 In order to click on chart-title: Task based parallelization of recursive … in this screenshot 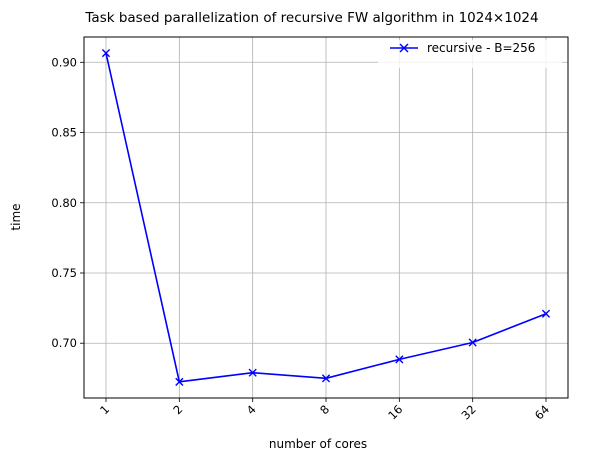, I will do `click(311, 18)`.